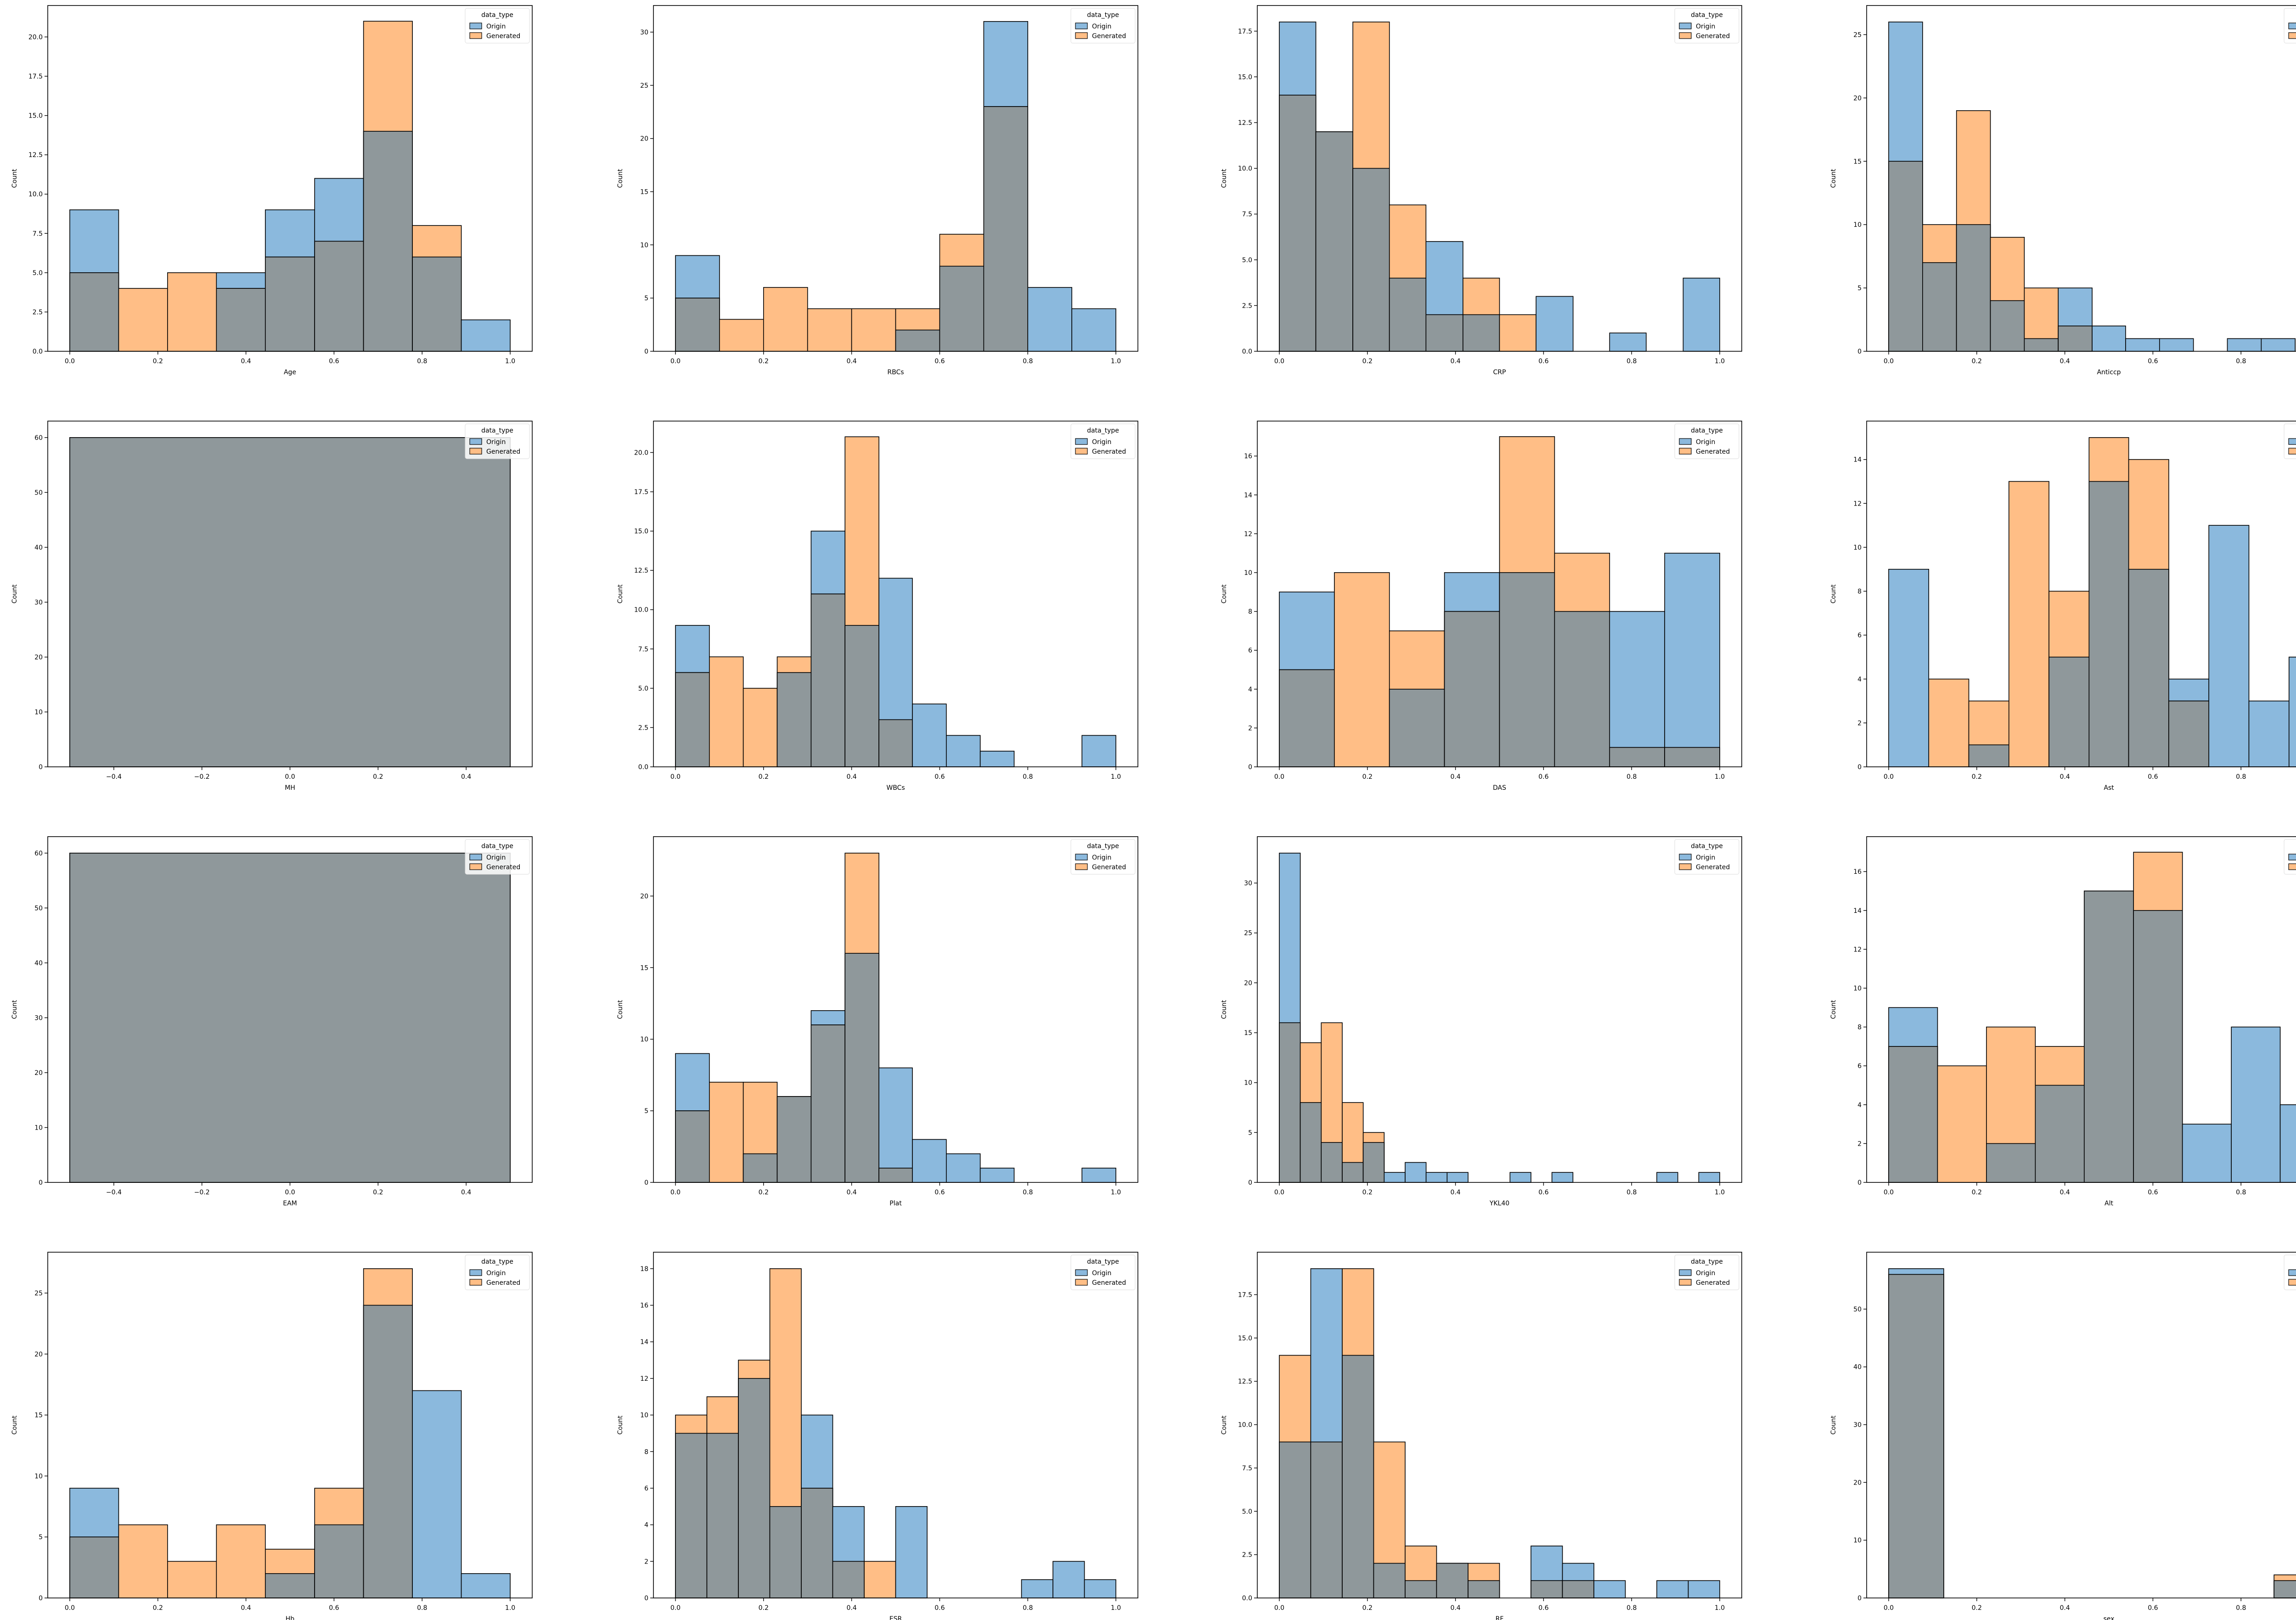  I want to click on y-tick-label: 2.5, so click(643, 727).